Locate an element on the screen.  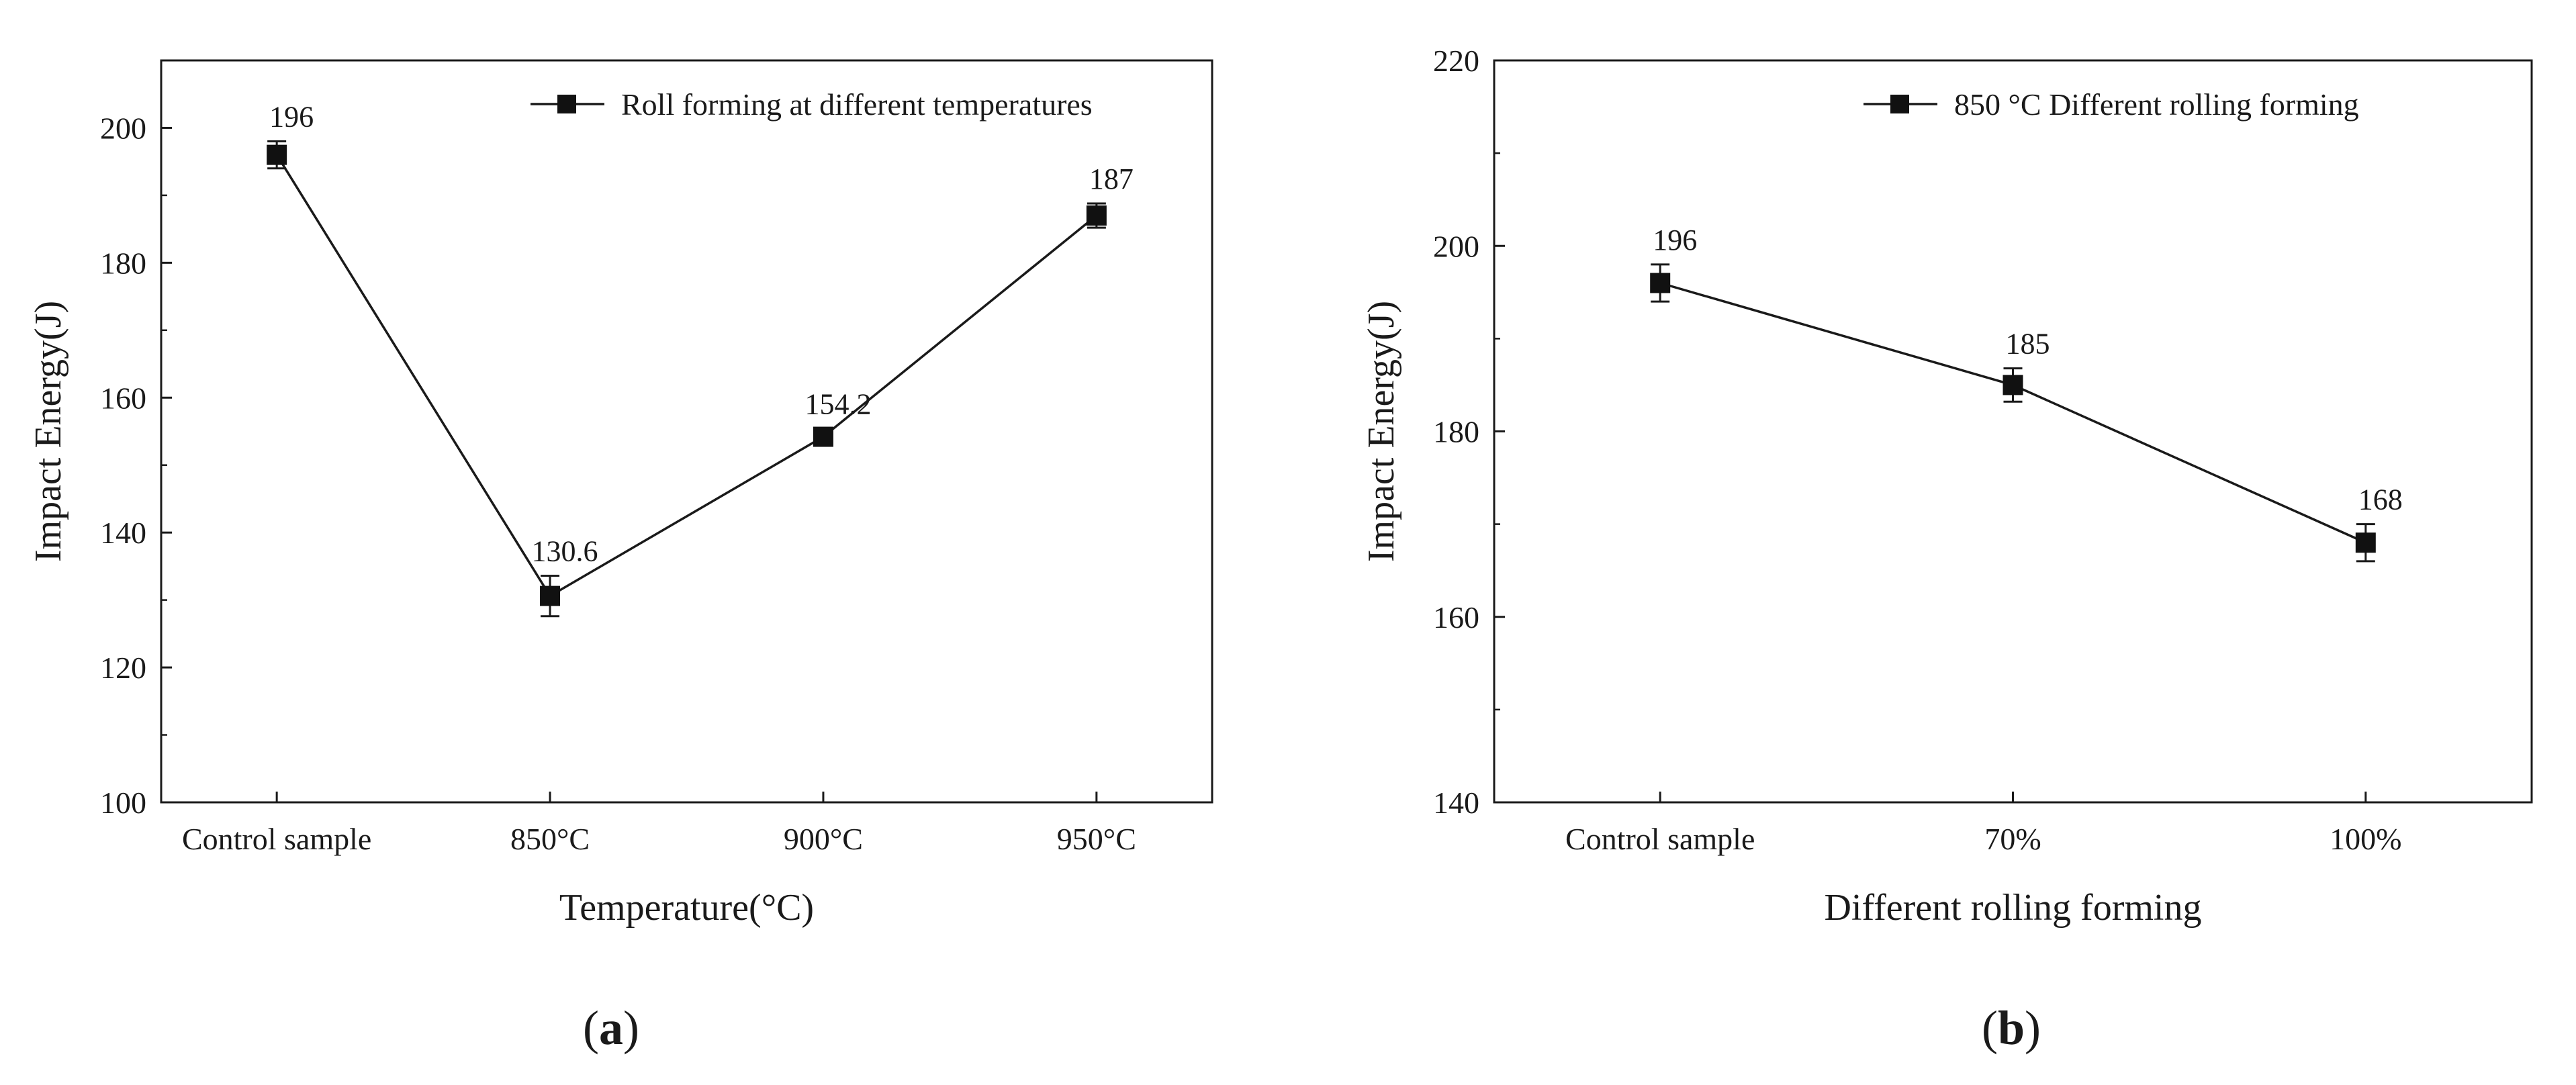
x-tick-label: 900°C is located at coordinates (823, 839).